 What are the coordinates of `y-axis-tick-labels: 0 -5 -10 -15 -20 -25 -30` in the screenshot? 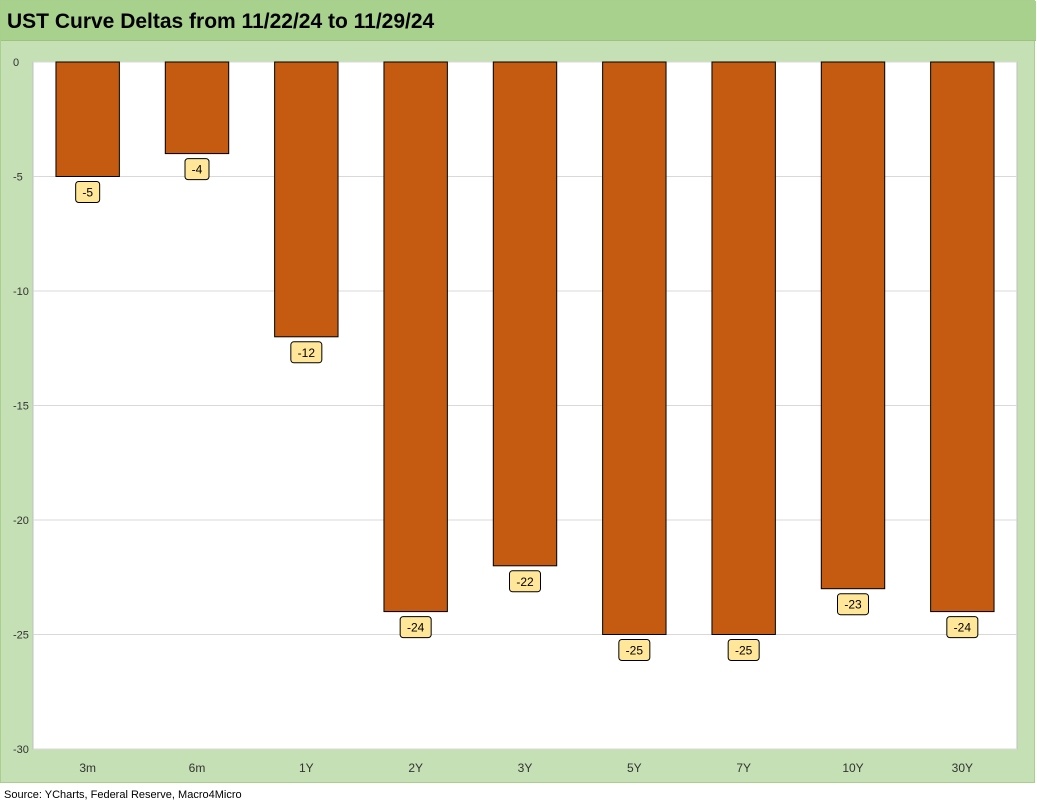 It's located at (21, 406).